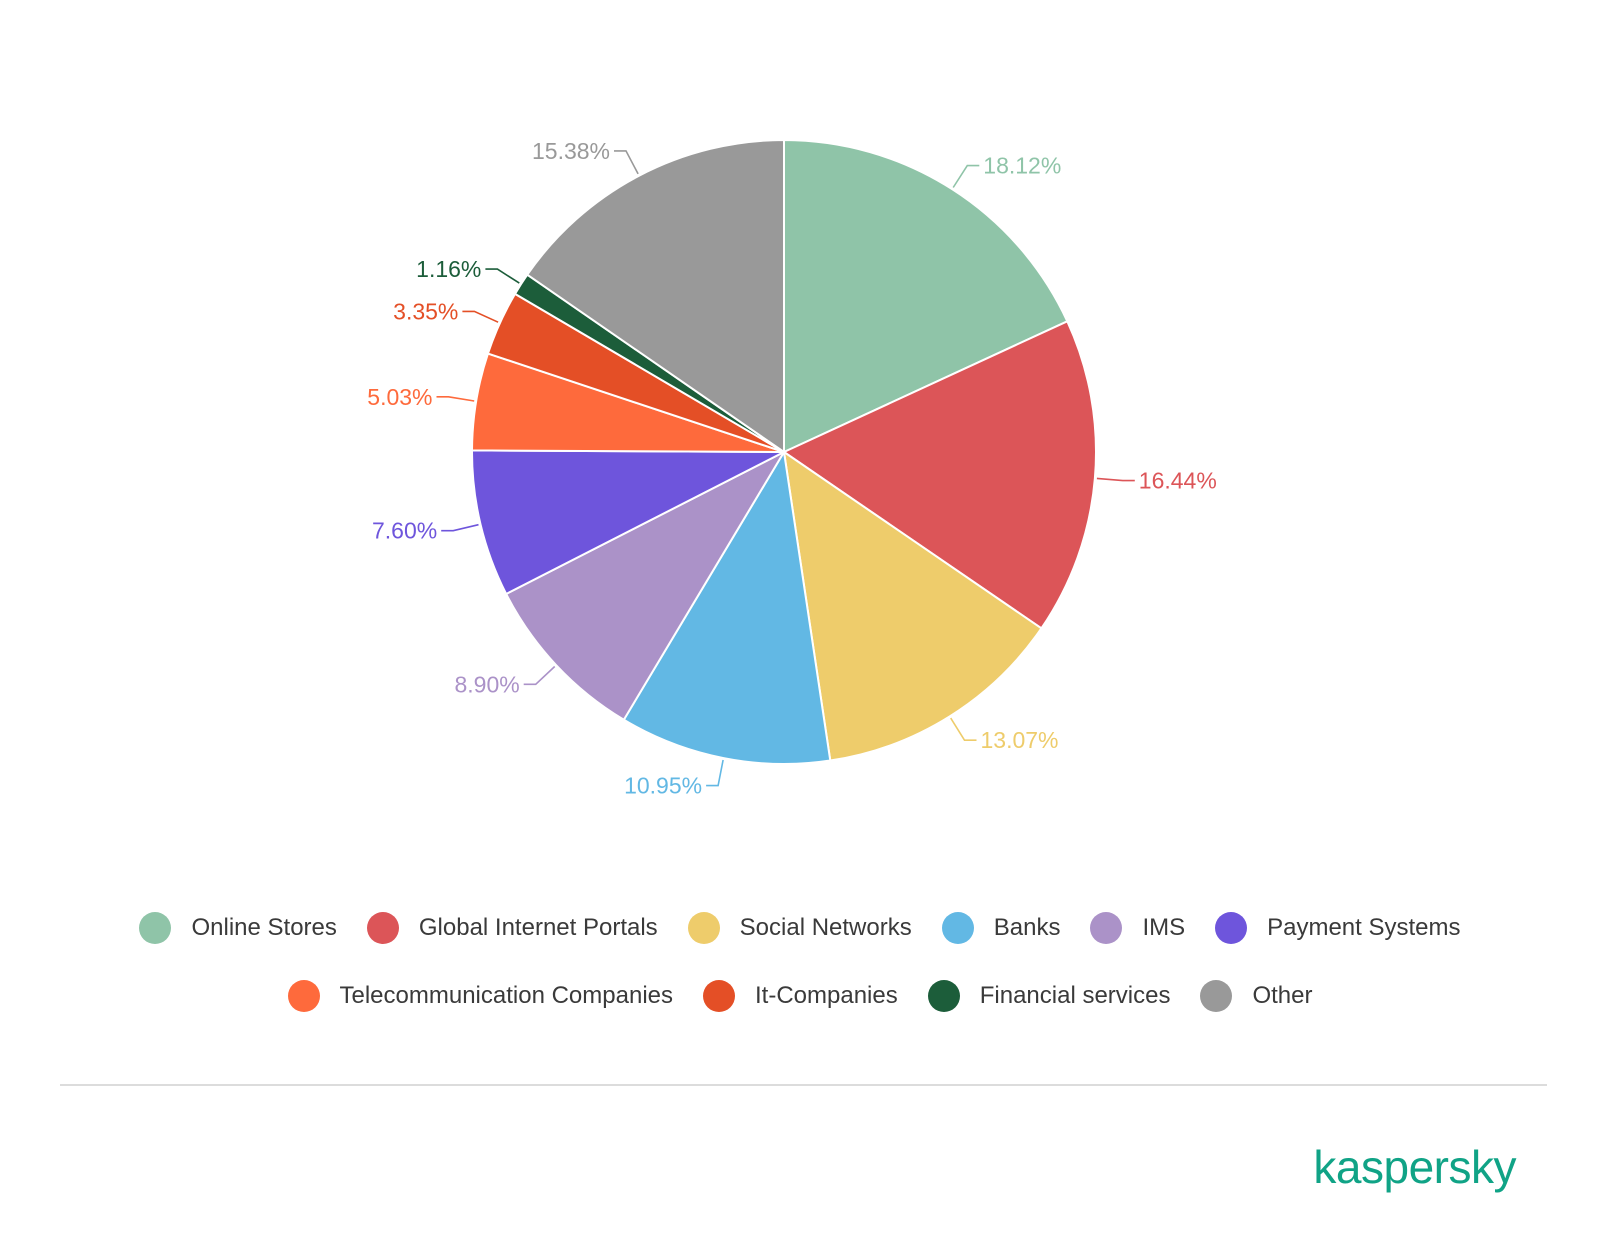 Image resolution: width=1600 pixels, height=1242 pixels. What do you see at coordinates (913, 606) in the screenshot?
I see `pie-slice-social-networks` at bounding box center [913, 606].